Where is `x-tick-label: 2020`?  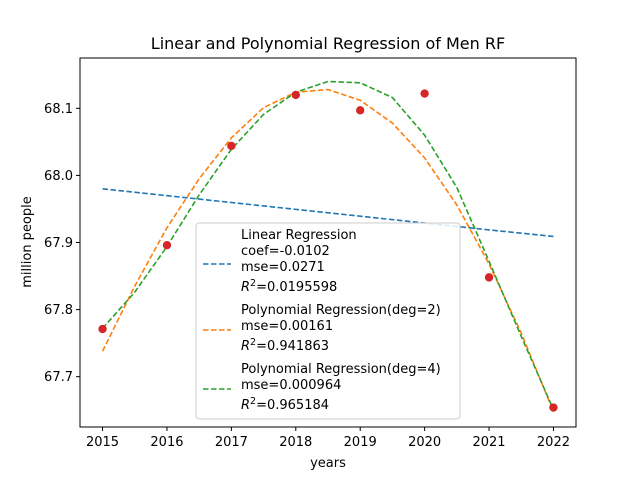
x-tick-label: 2020 is located at coordinates (424, 442).